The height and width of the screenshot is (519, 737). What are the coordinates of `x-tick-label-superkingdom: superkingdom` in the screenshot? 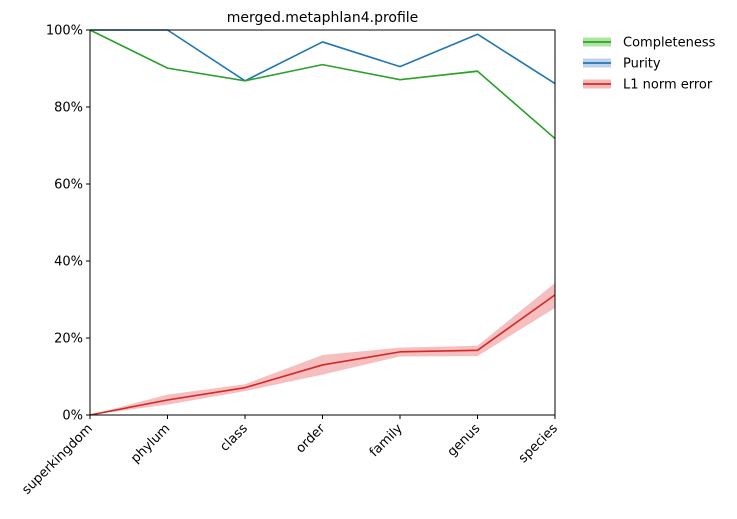 It's located at (57, 459).